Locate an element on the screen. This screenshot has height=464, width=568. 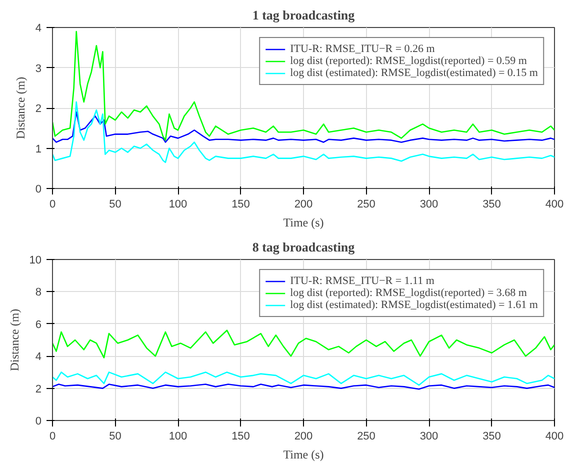
legend-label: log dist (estimated): RMSE_logdist(estimated) = 0.15 m is located at coordinates (414, 73).